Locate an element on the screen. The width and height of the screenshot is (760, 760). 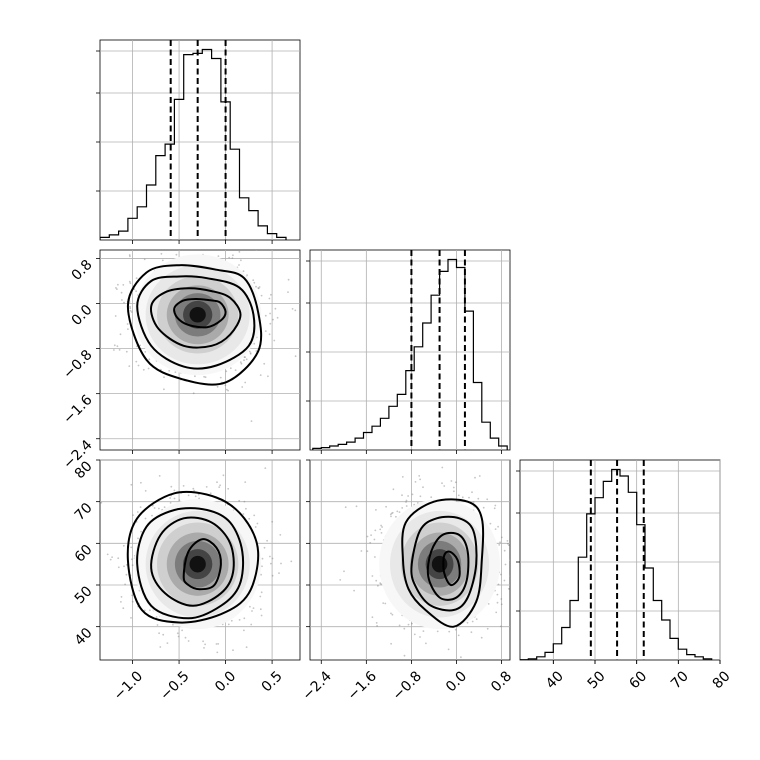
x-tick-label: 50 is located at coordinates (597, 680).